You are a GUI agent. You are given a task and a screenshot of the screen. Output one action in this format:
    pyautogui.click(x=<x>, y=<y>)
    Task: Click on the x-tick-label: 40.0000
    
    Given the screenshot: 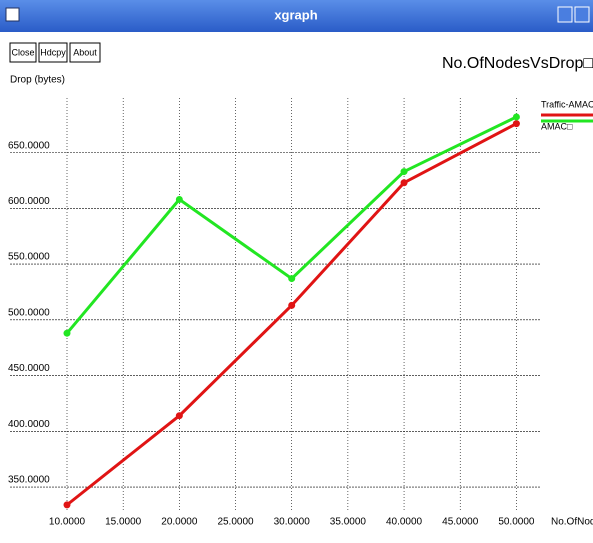 What is the action you would take?
    pyautogui.click(x=404, y=522)
    